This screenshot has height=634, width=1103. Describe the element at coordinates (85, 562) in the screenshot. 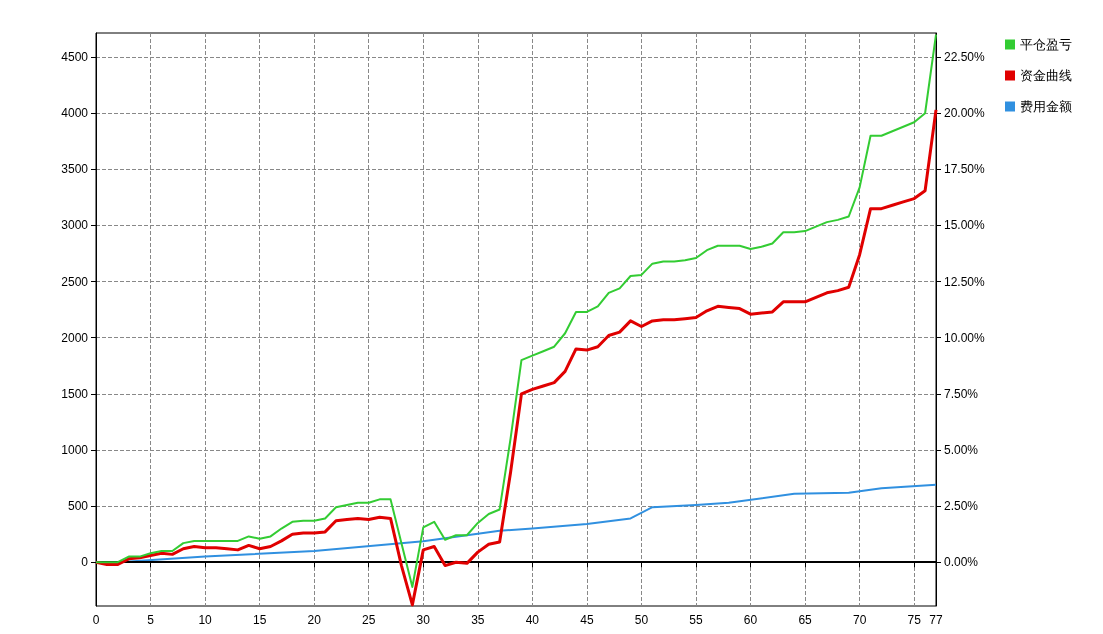

I see `y-tick-label: 0` at that location.